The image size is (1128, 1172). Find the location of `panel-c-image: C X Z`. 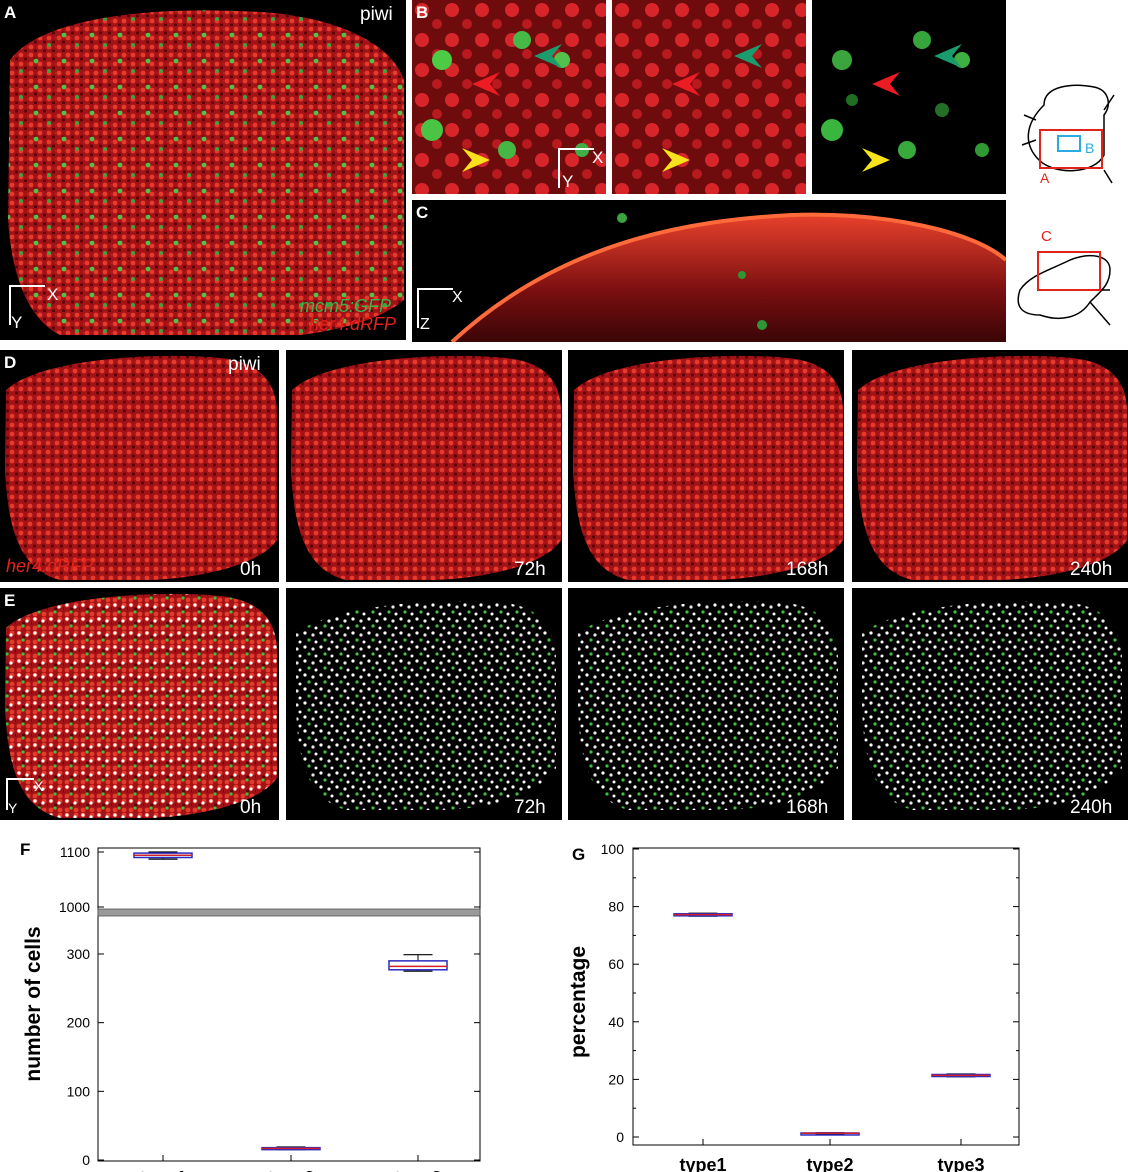

panel-c-image: C X Z is located at coordinates (709, 271).